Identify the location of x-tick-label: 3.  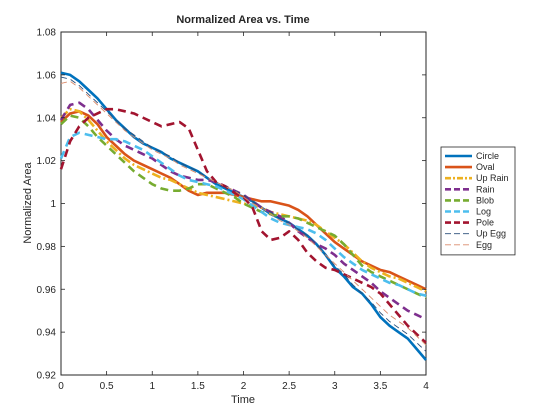
(335, 386).